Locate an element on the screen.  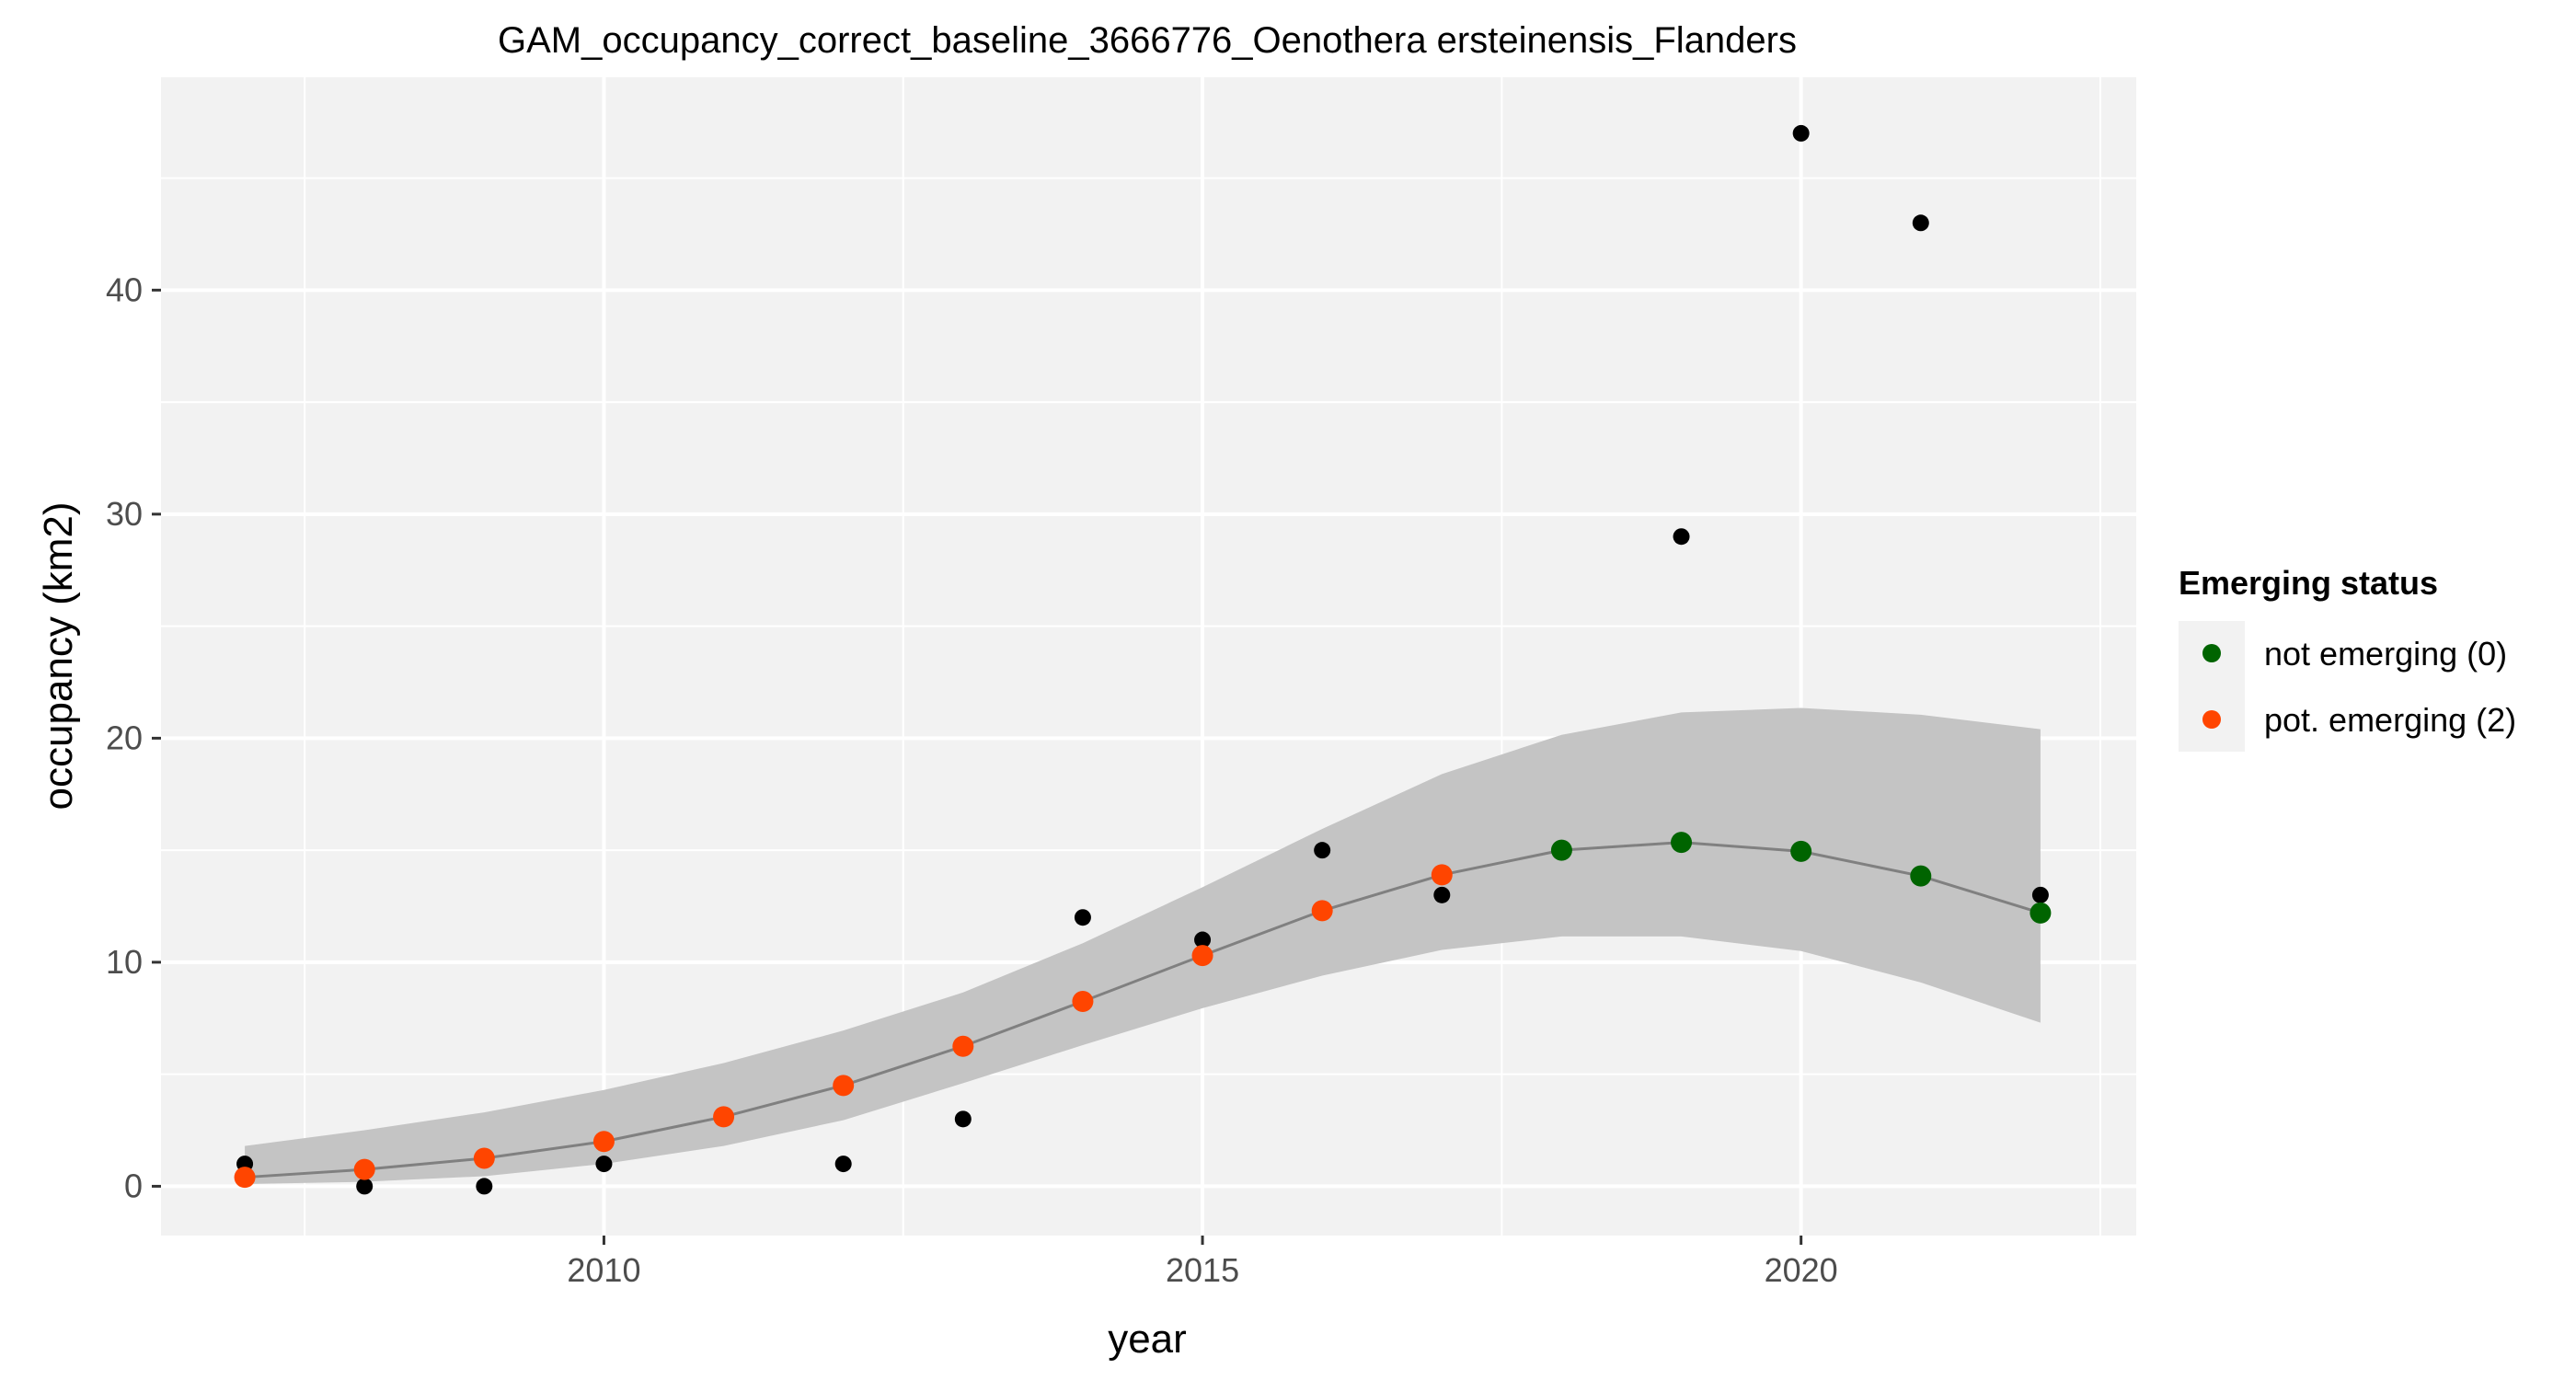
y-axis-title: occupancy (km2) is located at coordinates (58, 655).